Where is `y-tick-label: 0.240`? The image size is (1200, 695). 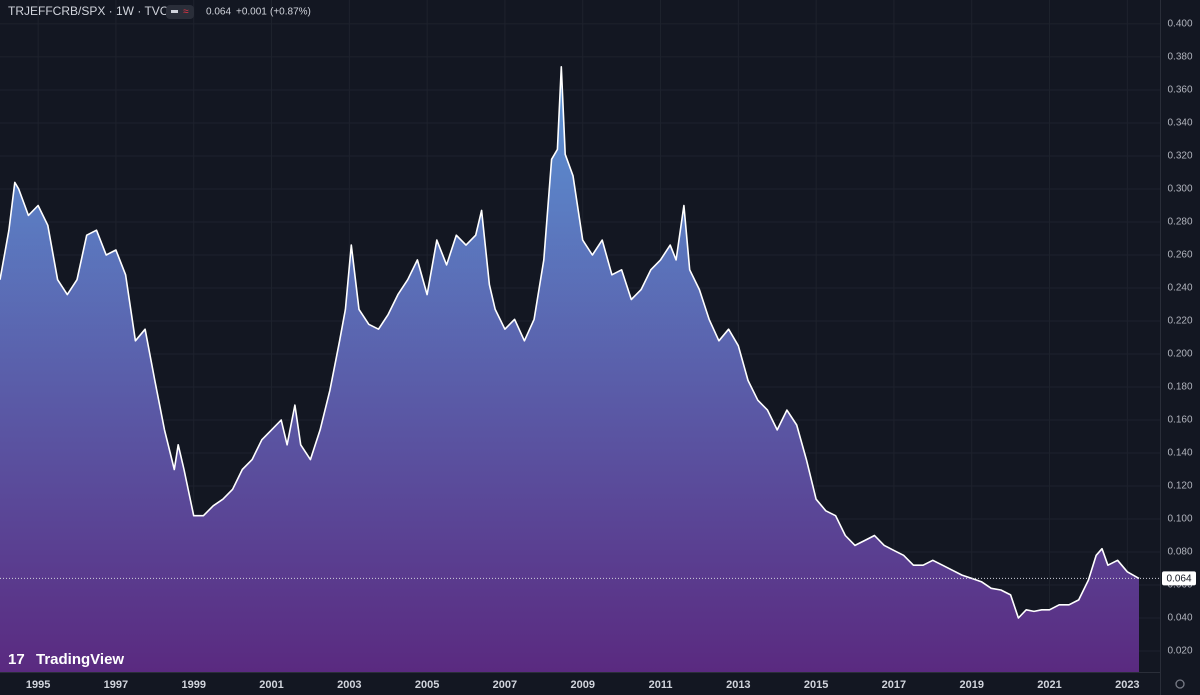
y-tick-label: 0.240 is located at coordinates (1179, 288).